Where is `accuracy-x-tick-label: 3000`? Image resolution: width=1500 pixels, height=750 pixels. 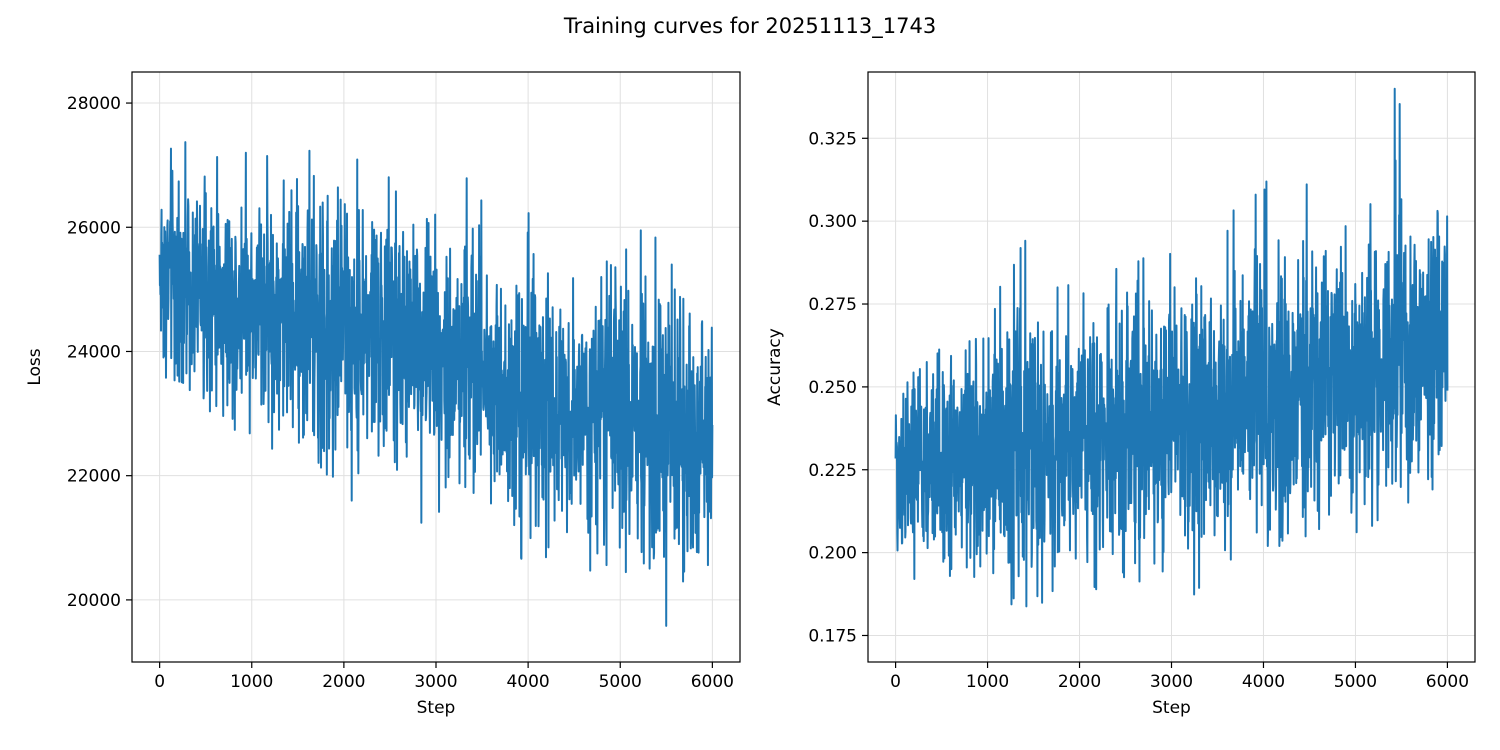 accuracy-x-tick-label: 3000 is located at coordinates (1171, 682).